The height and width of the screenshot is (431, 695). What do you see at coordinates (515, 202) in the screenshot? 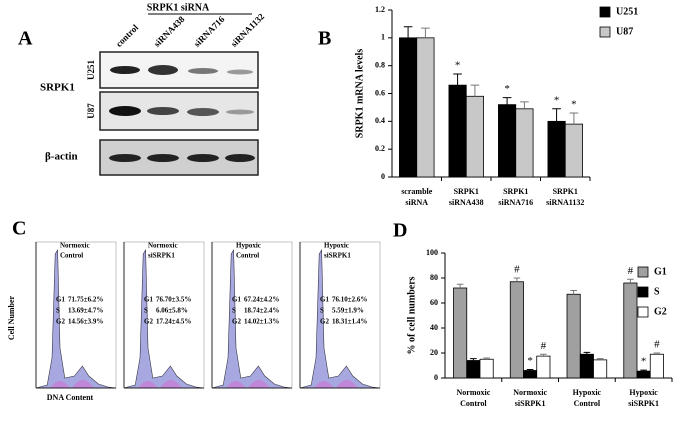
I see `x-tick-label-line: siRNA716` at bounding box center [515, 202].